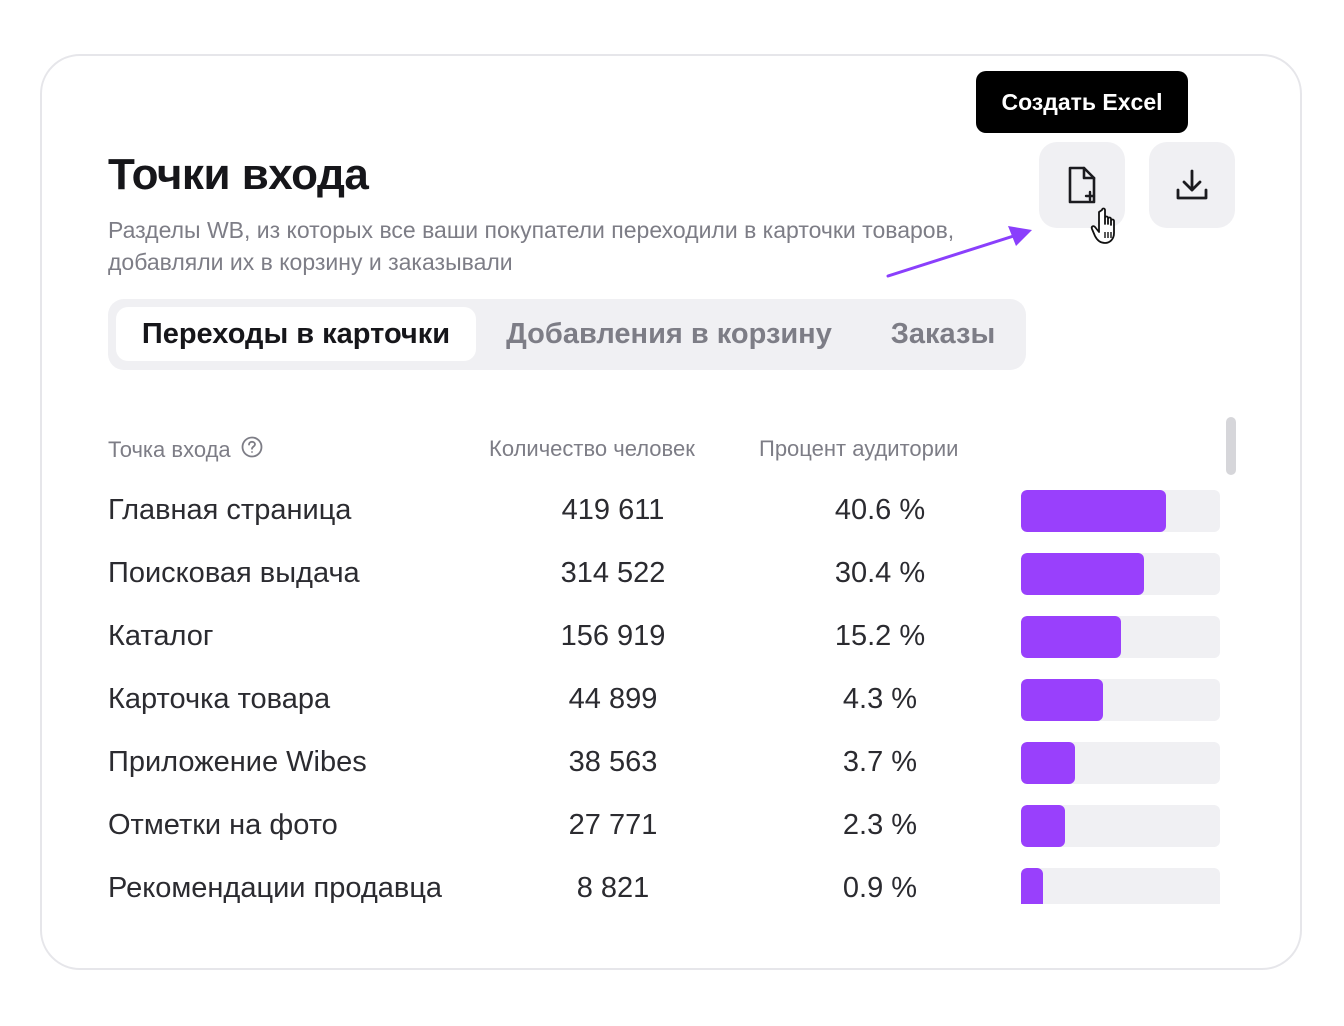 Image resolution: width=1344 pixels, height=1026 pixels. What do you see at coordinates (669, 333) in the screenshot?
I see `tab-add-to-cart: Добавления в корзину` at bounding box center [669, 333].